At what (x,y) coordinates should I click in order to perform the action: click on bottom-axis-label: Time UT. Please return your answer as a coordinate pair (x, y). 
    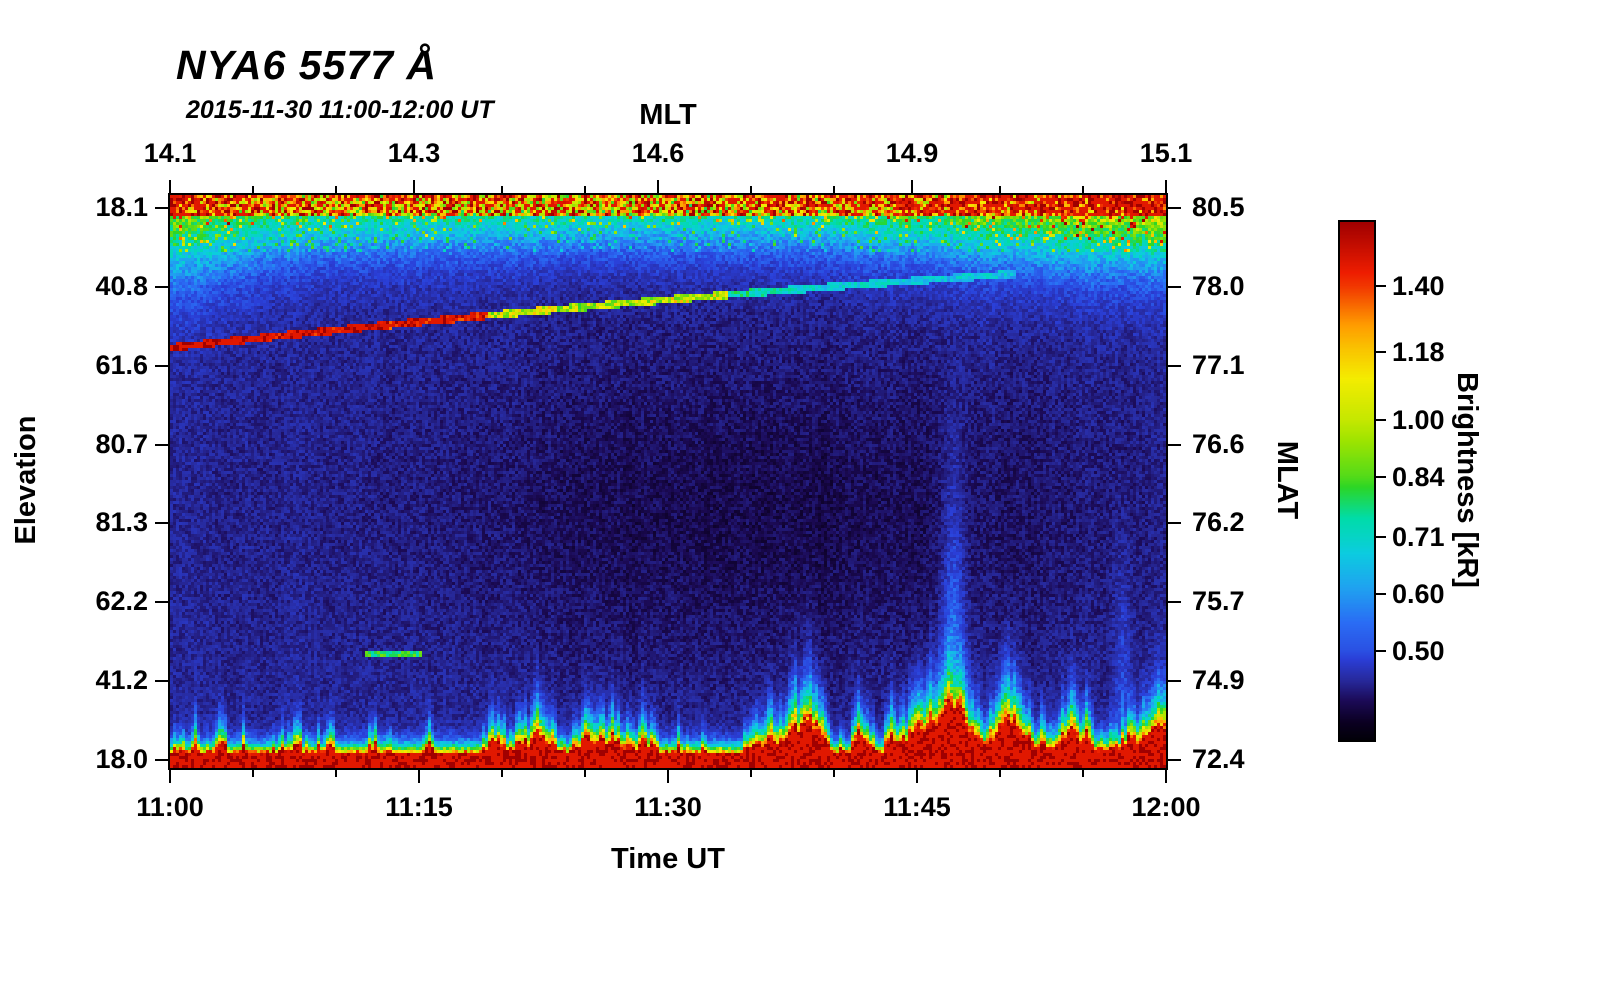
    Looking at the image, I should click on (668, 859).